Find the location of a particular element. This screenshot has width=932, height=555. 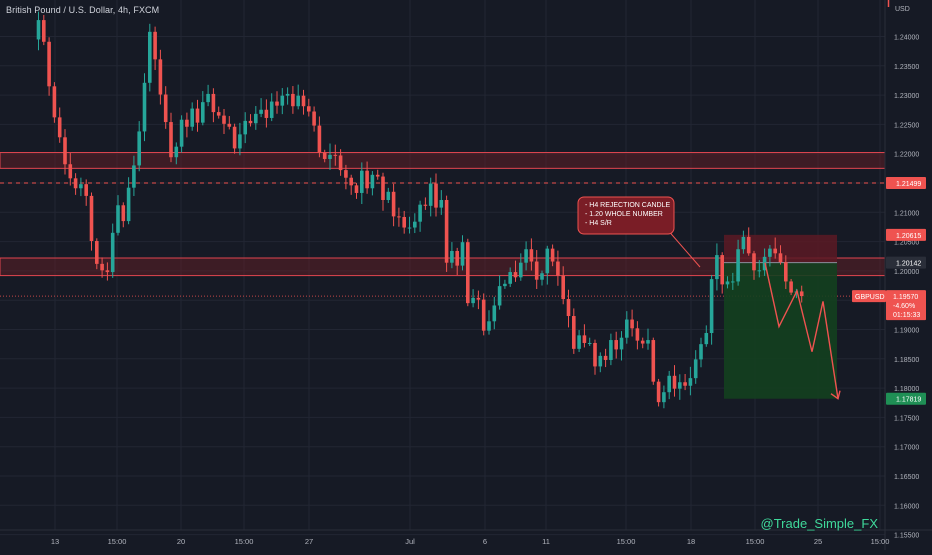

chart-title: British Pound / U.S. Dollar, 4h, FXCM is located at coordinates (83, 10).